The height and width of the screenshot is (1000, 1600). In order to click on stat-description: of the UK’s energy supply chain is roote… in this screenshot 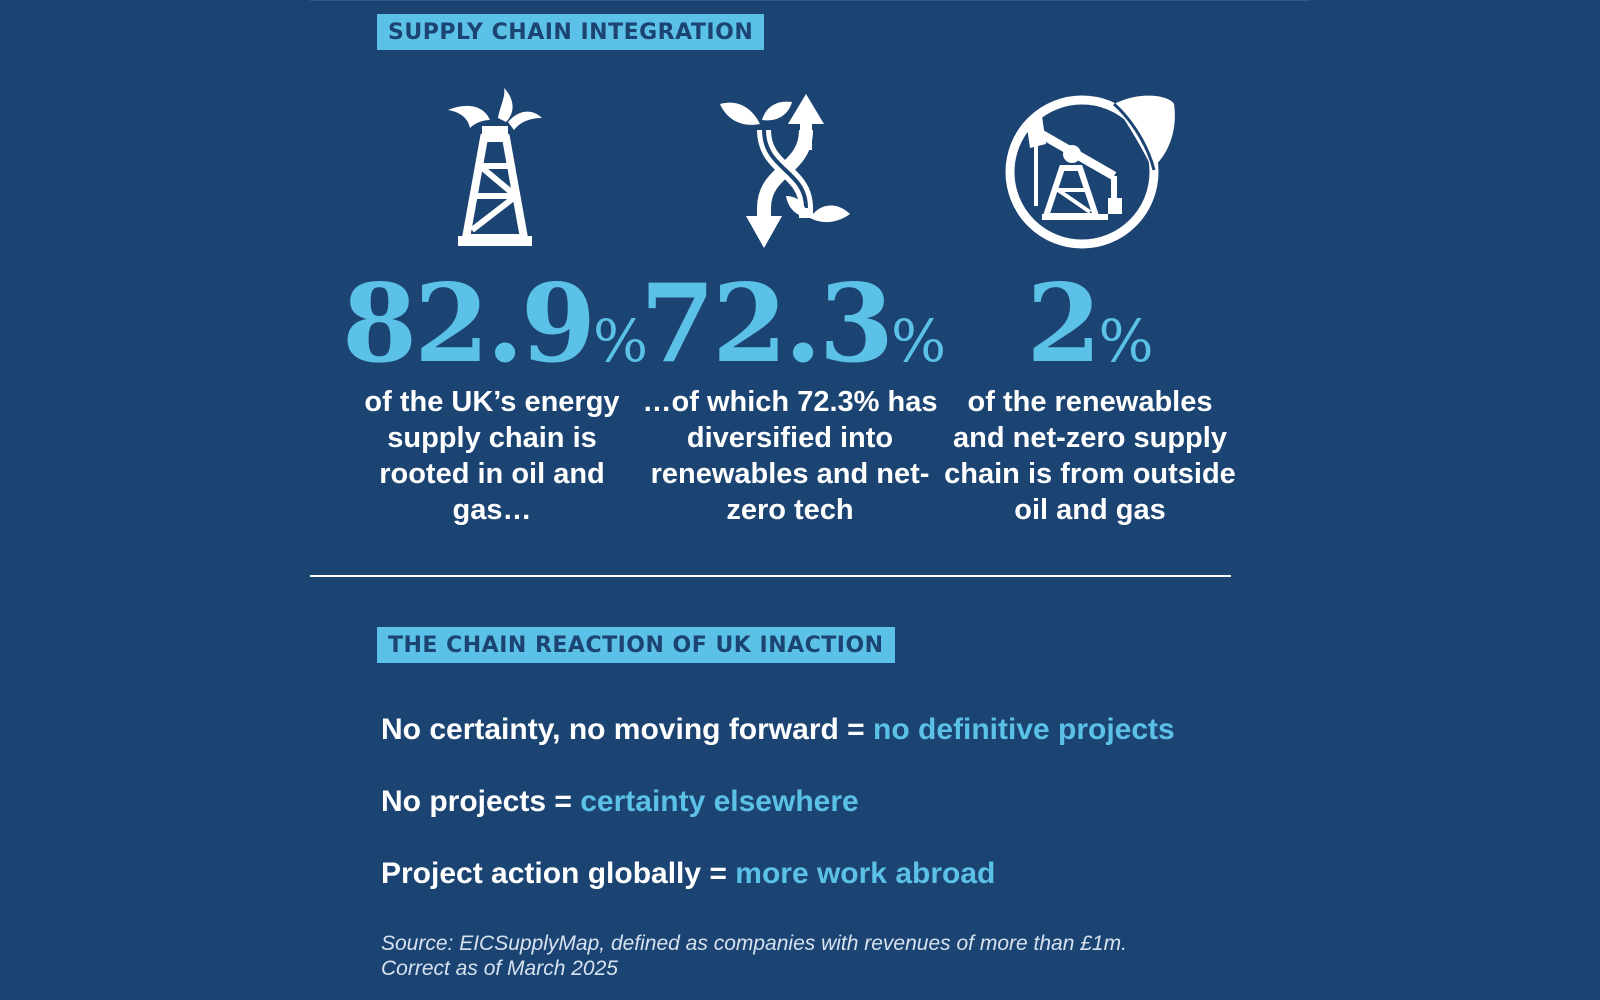, I will do `click(492, 456)`.